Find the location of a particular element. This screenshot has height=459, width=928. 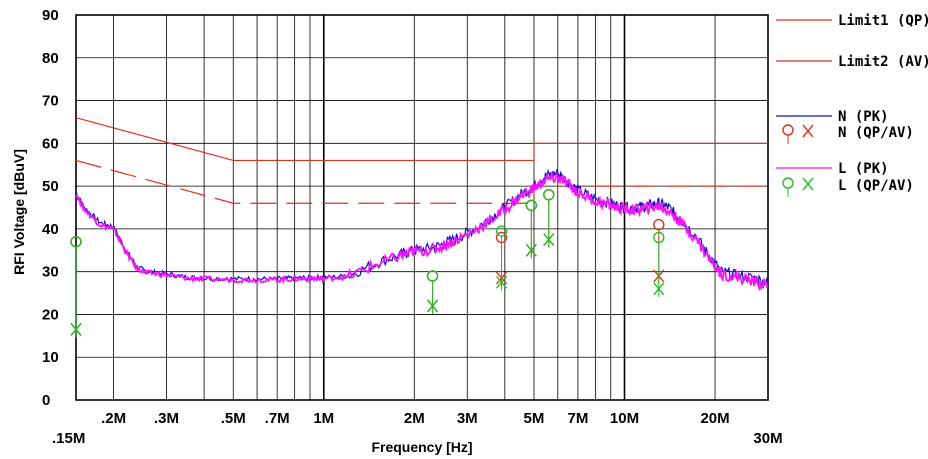

y-tick-label: 0 is located at coordinates (46, 400).